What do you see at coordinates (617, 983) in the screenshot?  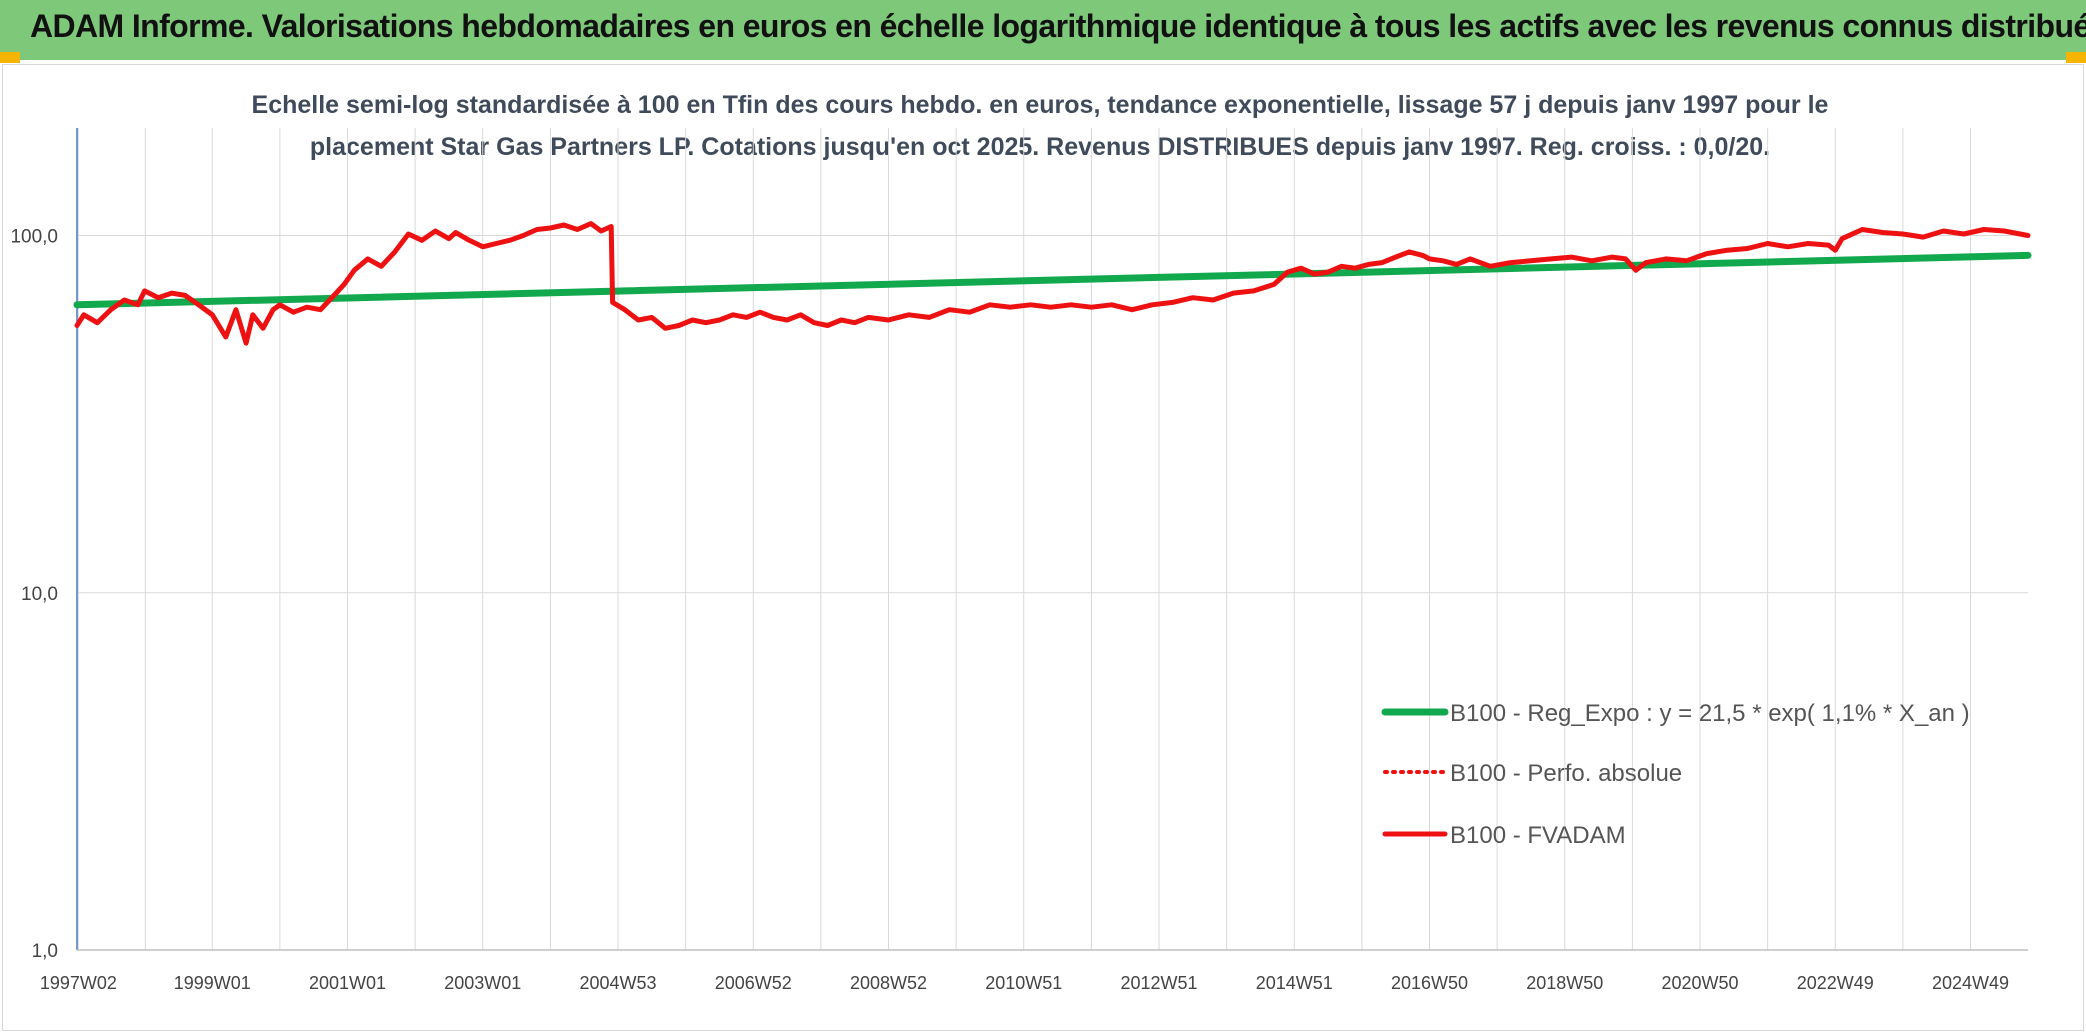 I see `x-tick-label: 2004W53` at bounding box center [617, 983].